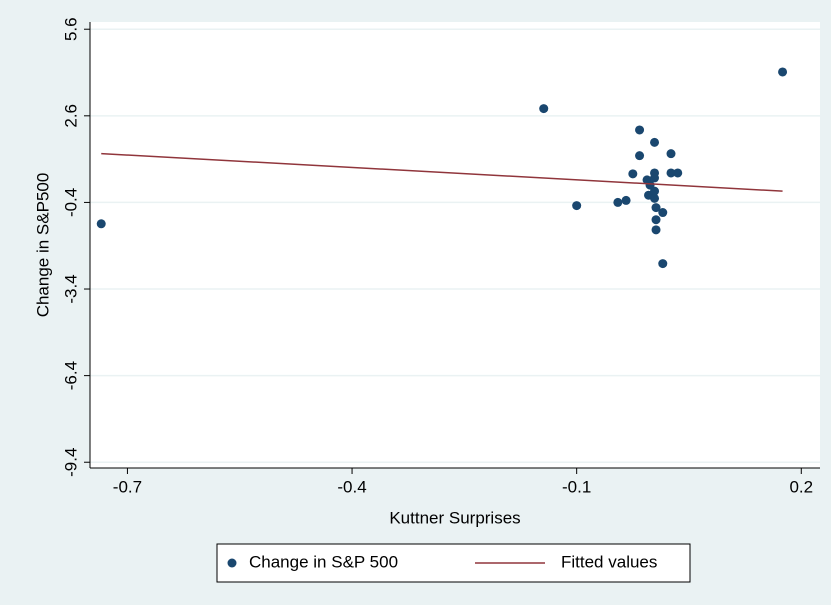  I want to click on x-tick-label: -0.4, so click(351, 486).